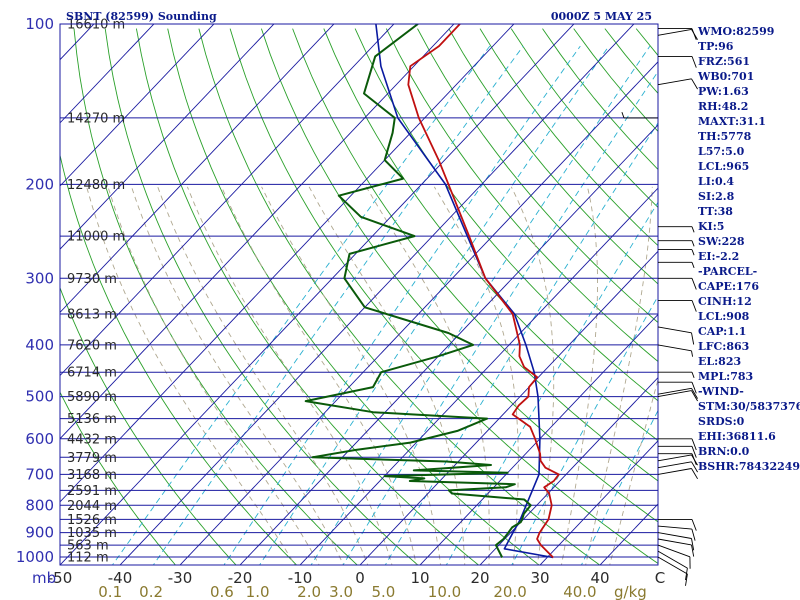 Image resolution: width=800 pixels, height=600 pixels. Describe the element at coordinates (749, 466) in the screenshot. I see `index-value: BSHR:78432249996` at that location.